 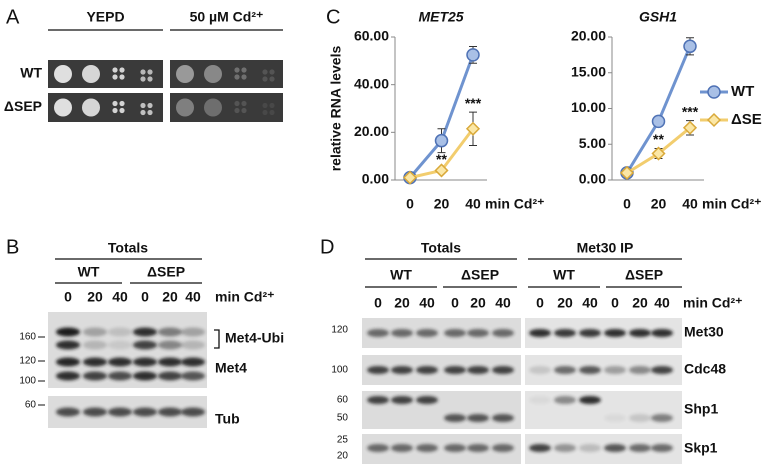 I want to click on bracket, so click(x=217, y=339).